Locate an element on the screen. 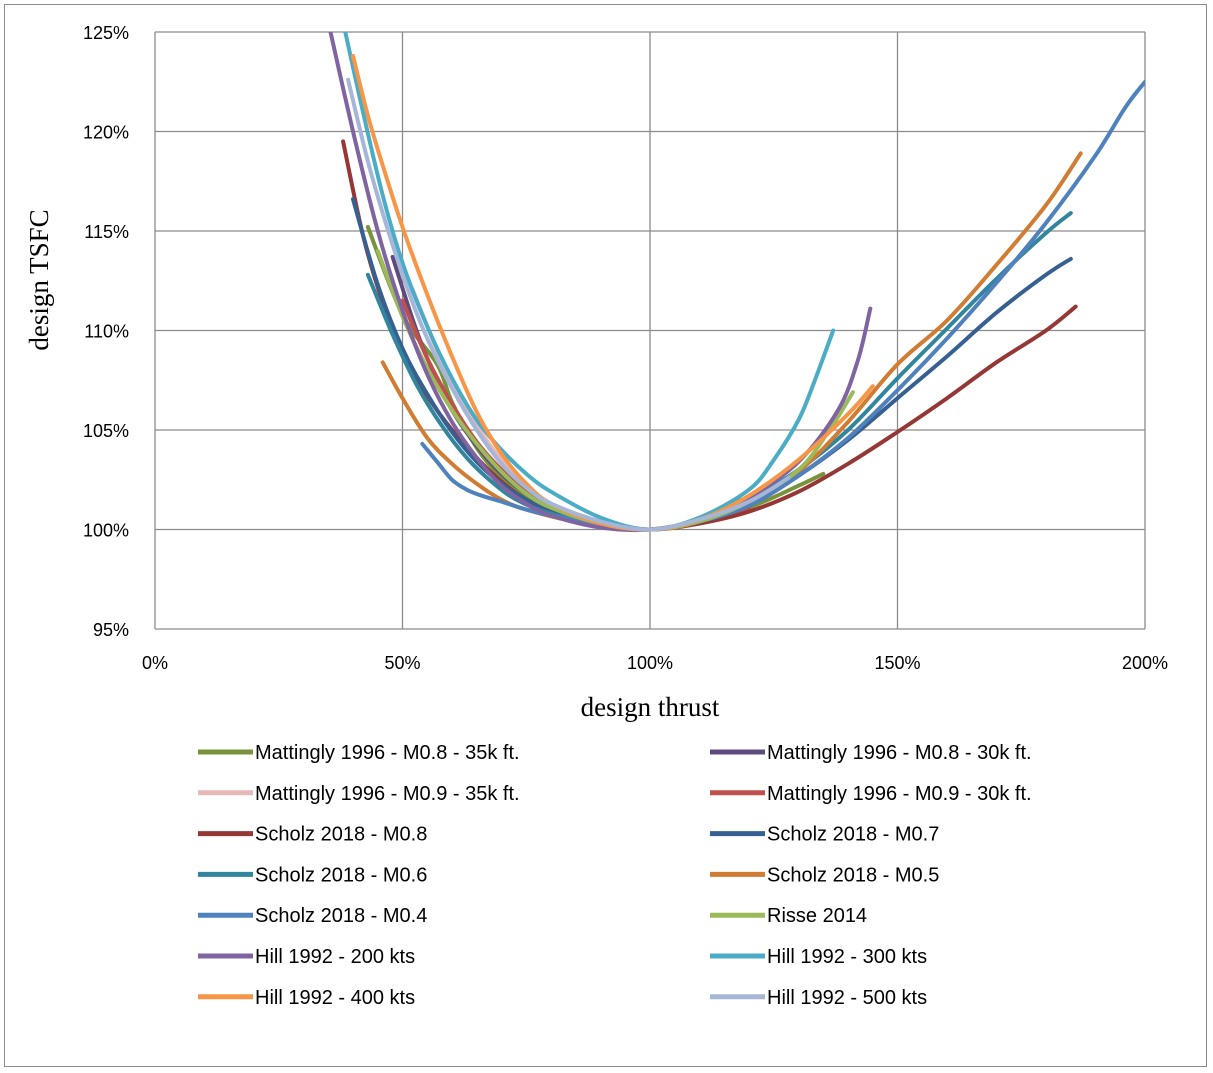 This screenshot has width=1213, height=1073. legend-label: Mattingly 1996 - M0.8 - 35k ft. is located at coordinates (387, 753).